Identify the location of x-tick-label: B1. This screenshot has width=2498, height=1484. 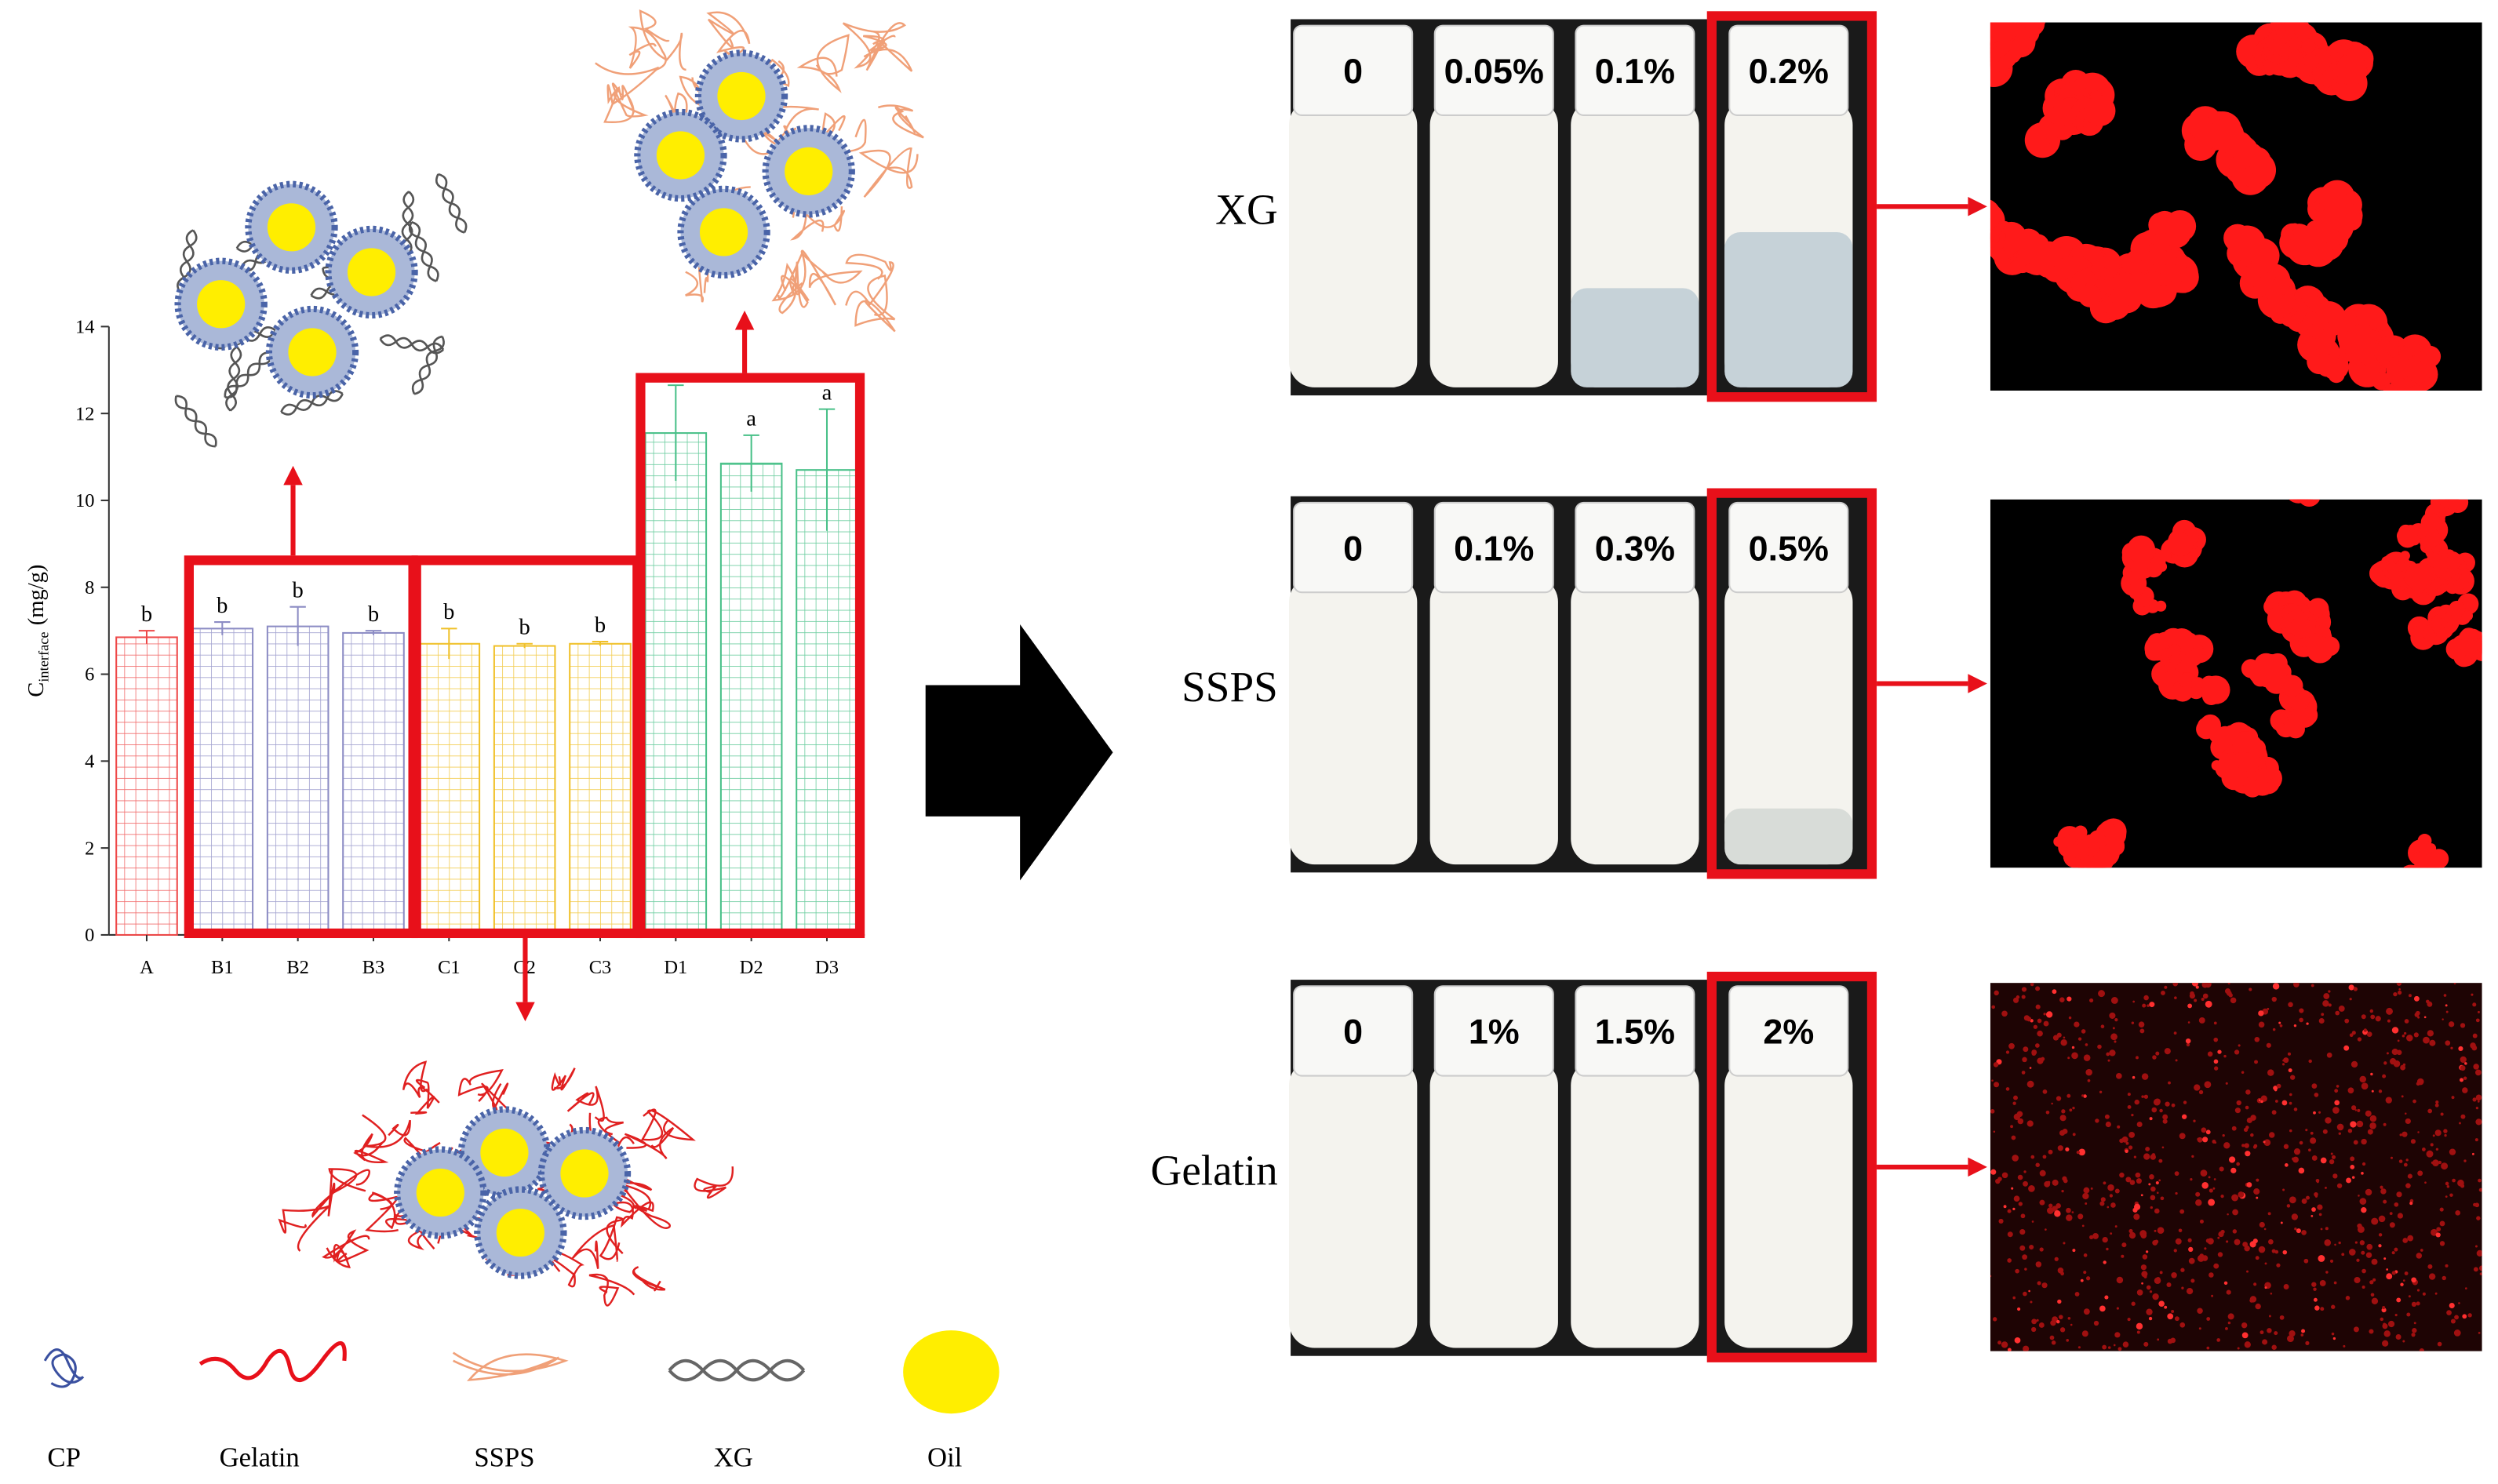
(222, 967).